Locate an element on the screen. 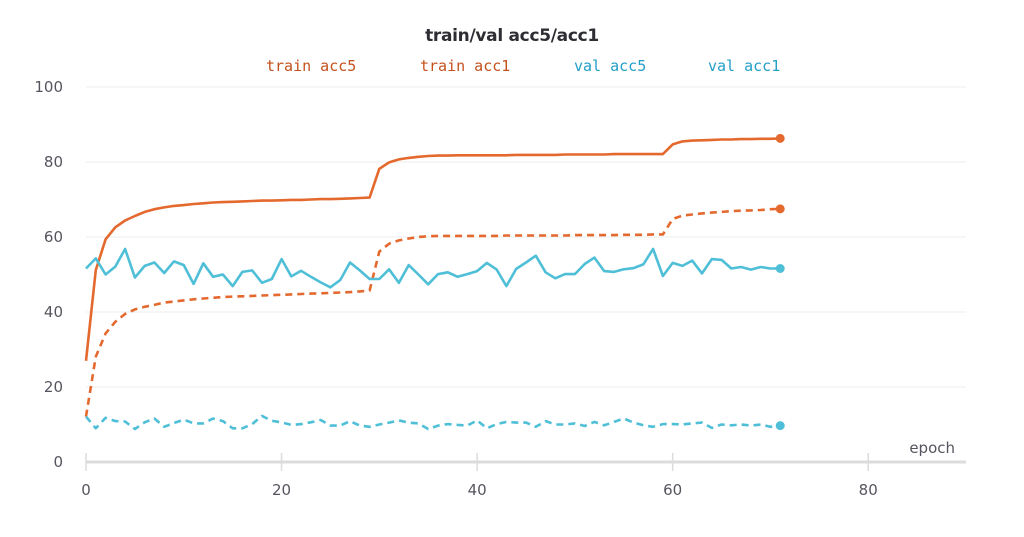 The image size is (1024, 537). y-tick-label: 60 is located at coordinates (53, 237).